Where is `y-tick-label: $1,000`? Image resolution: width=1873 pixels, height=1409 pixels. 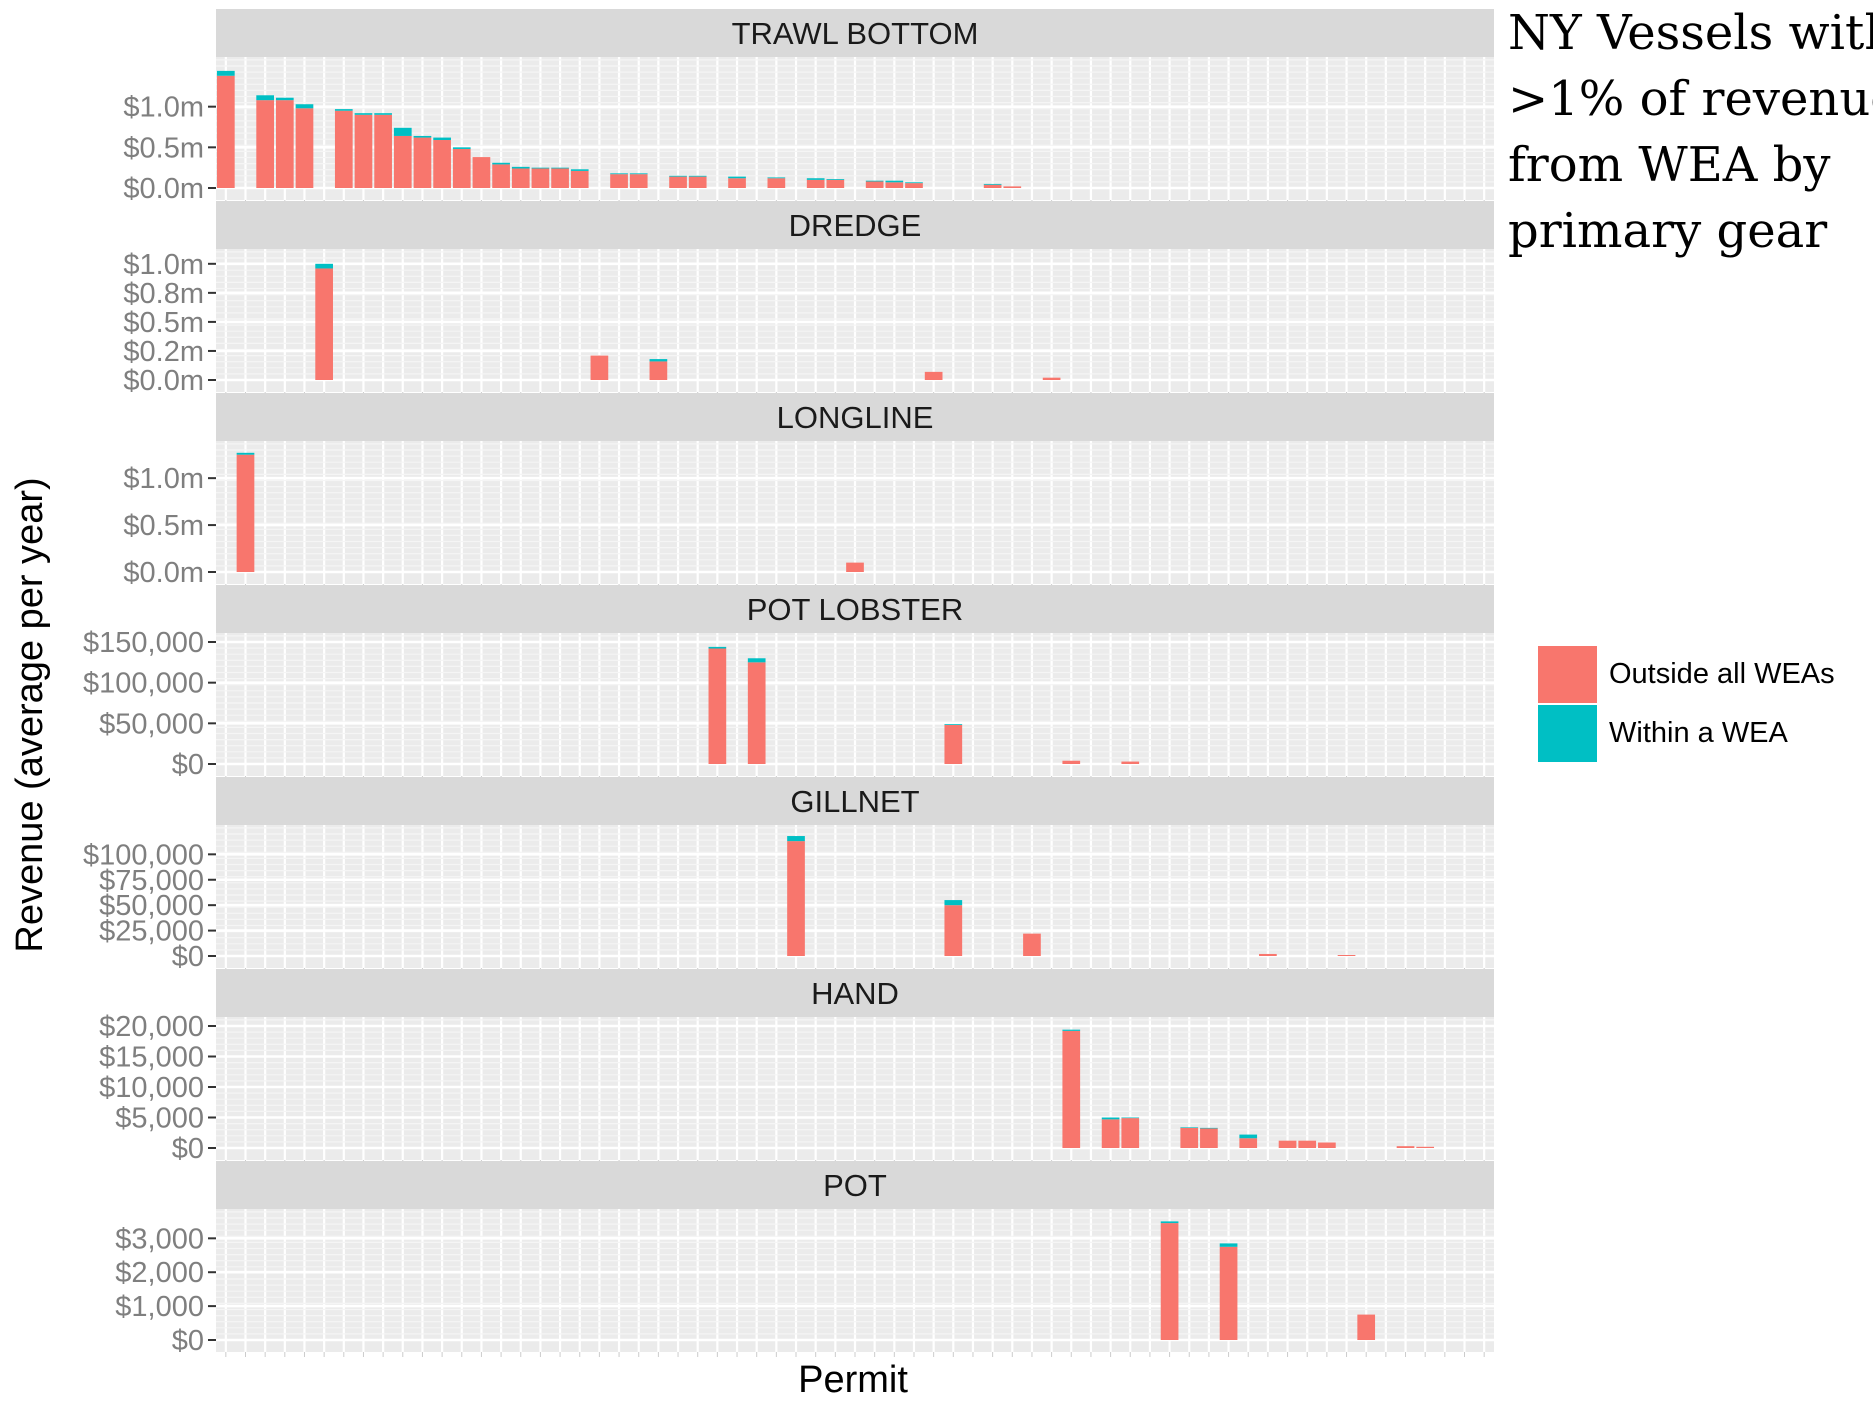
y-tick-label: $1,000 is located at coordinates (159, 1307).